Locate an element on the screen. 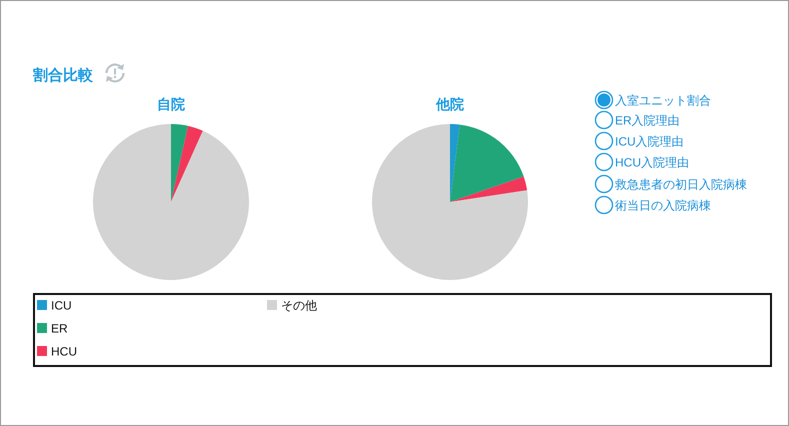  title: 割合比較 is located at coordinates (63, 75).